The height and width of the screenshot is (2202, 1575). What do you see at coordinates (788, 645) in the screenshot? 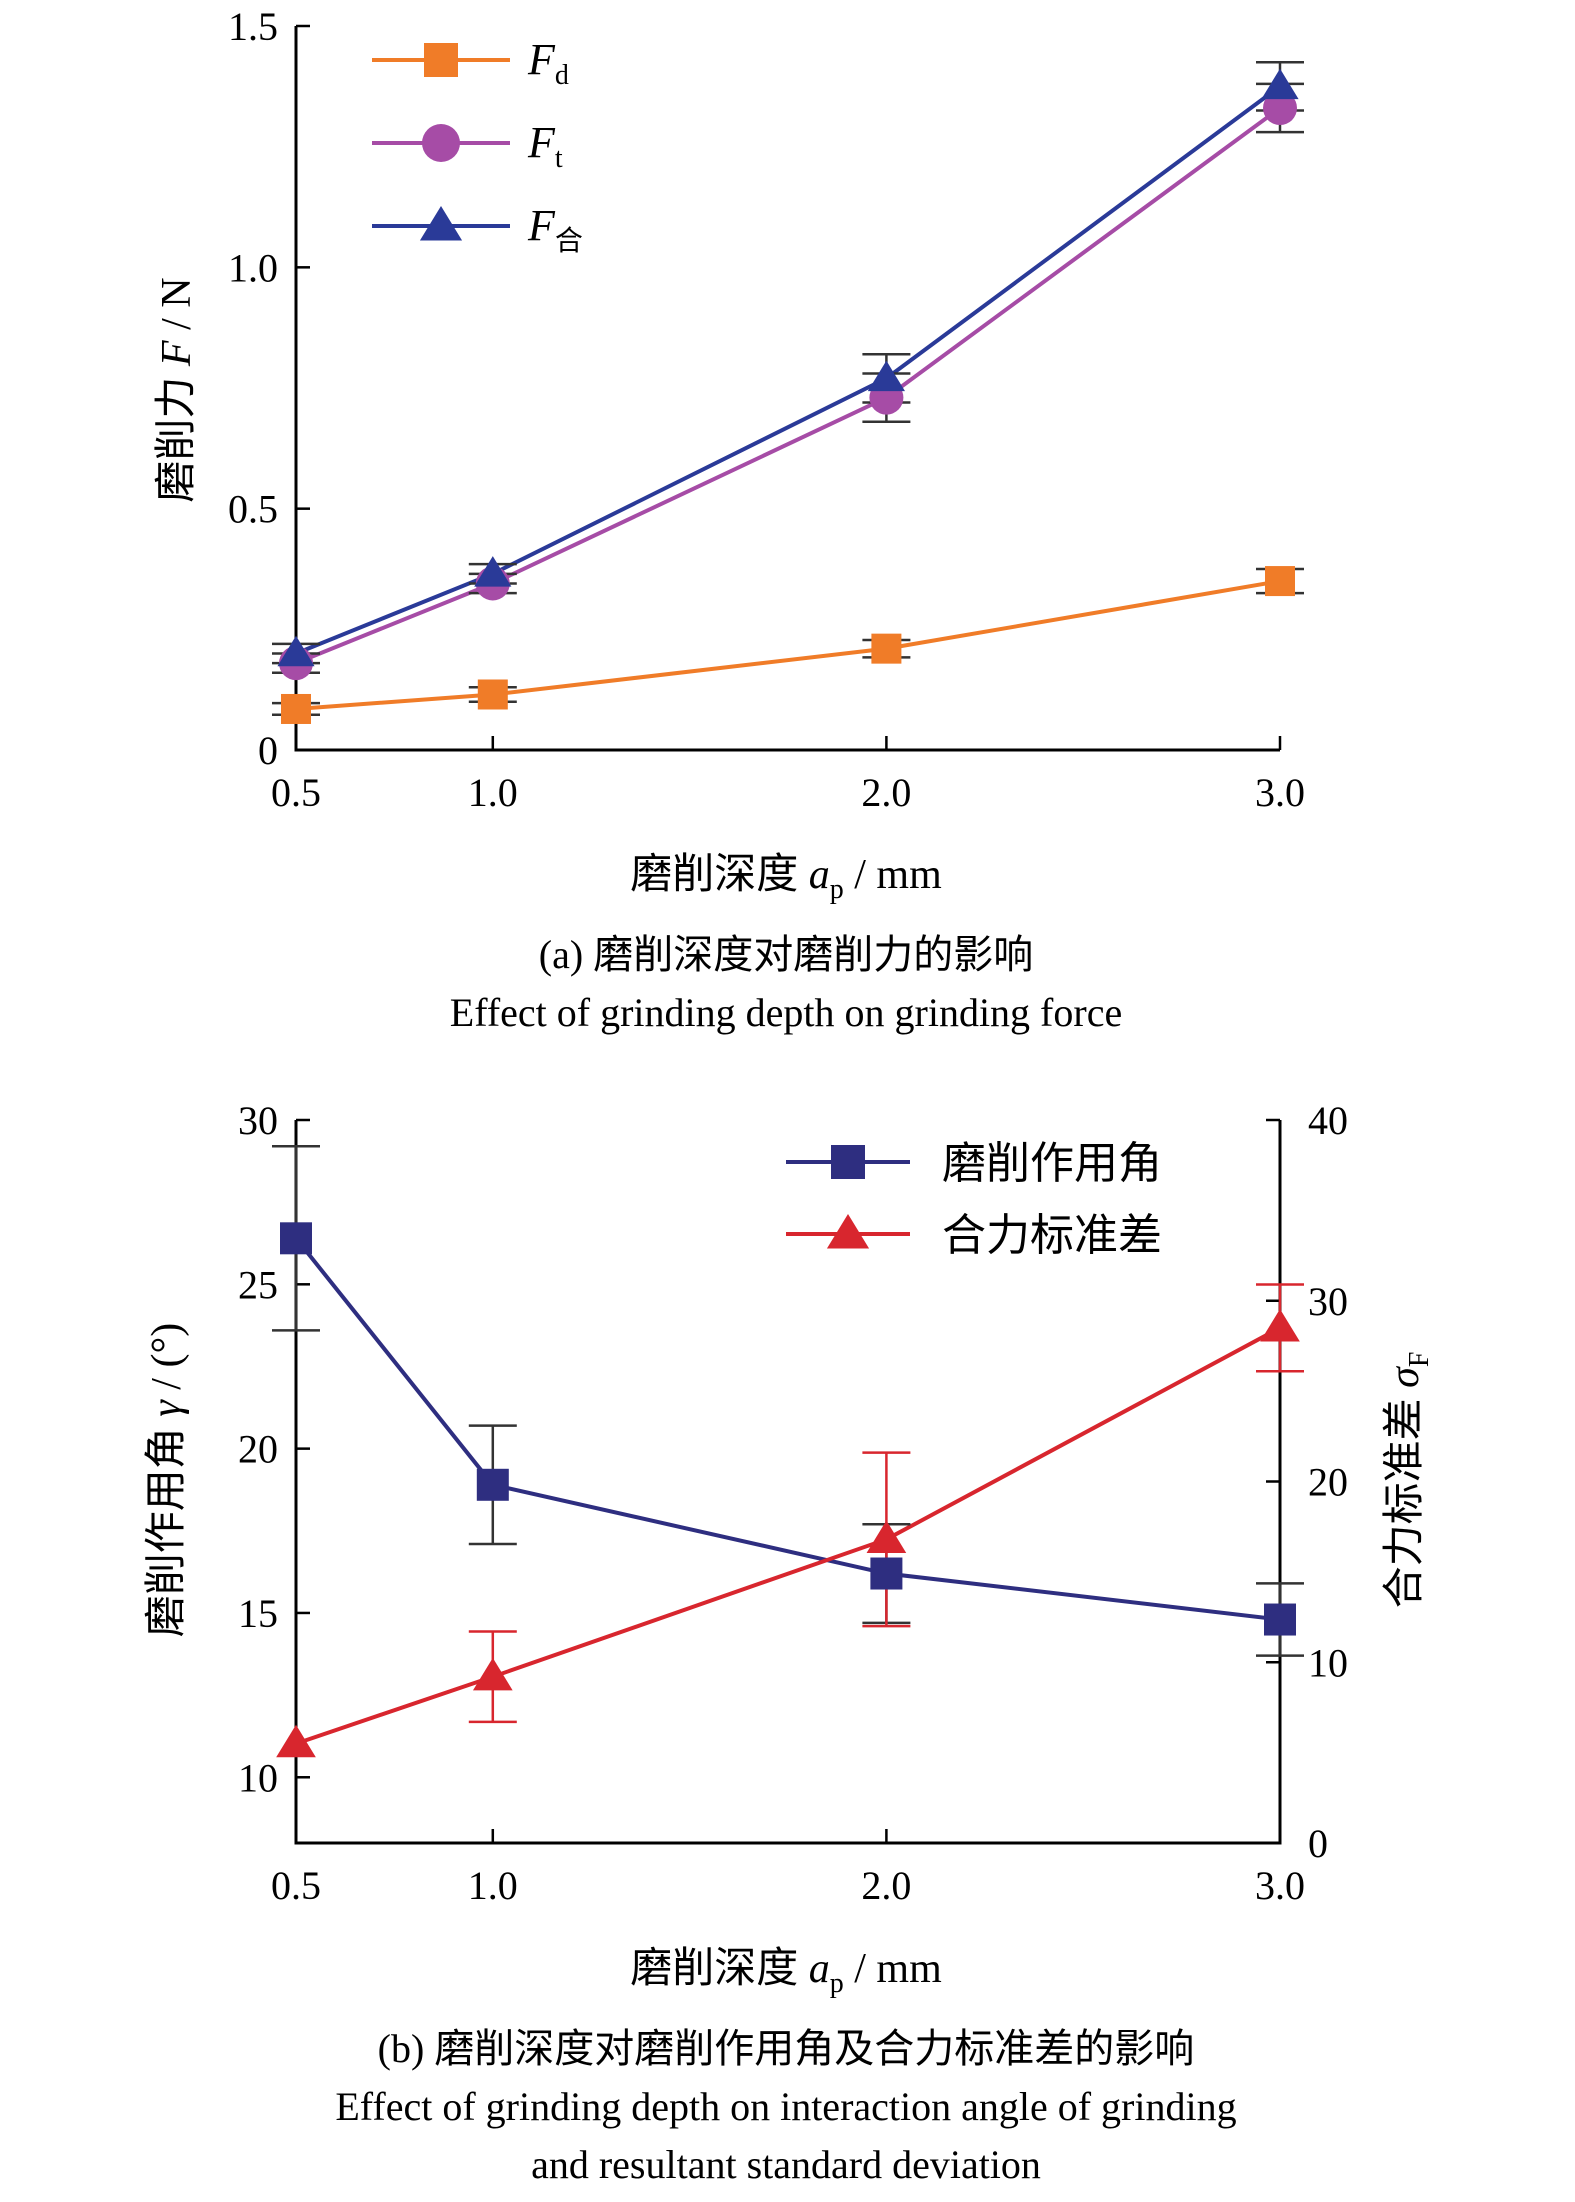
I see `chart-a-series-line-Fd` at bounding box center [788, 645].